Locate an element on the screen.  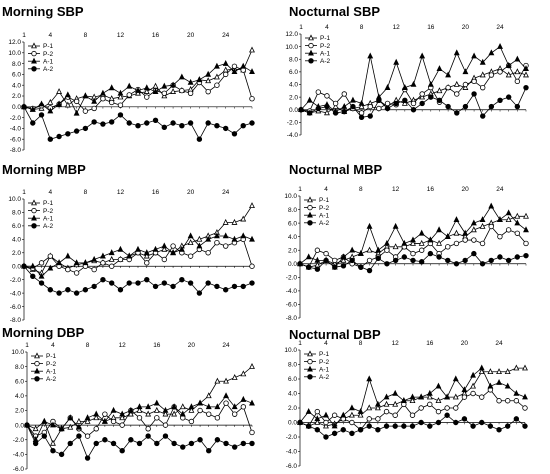
y-tick-label: 8.0 is located at coordinates (16, 64).